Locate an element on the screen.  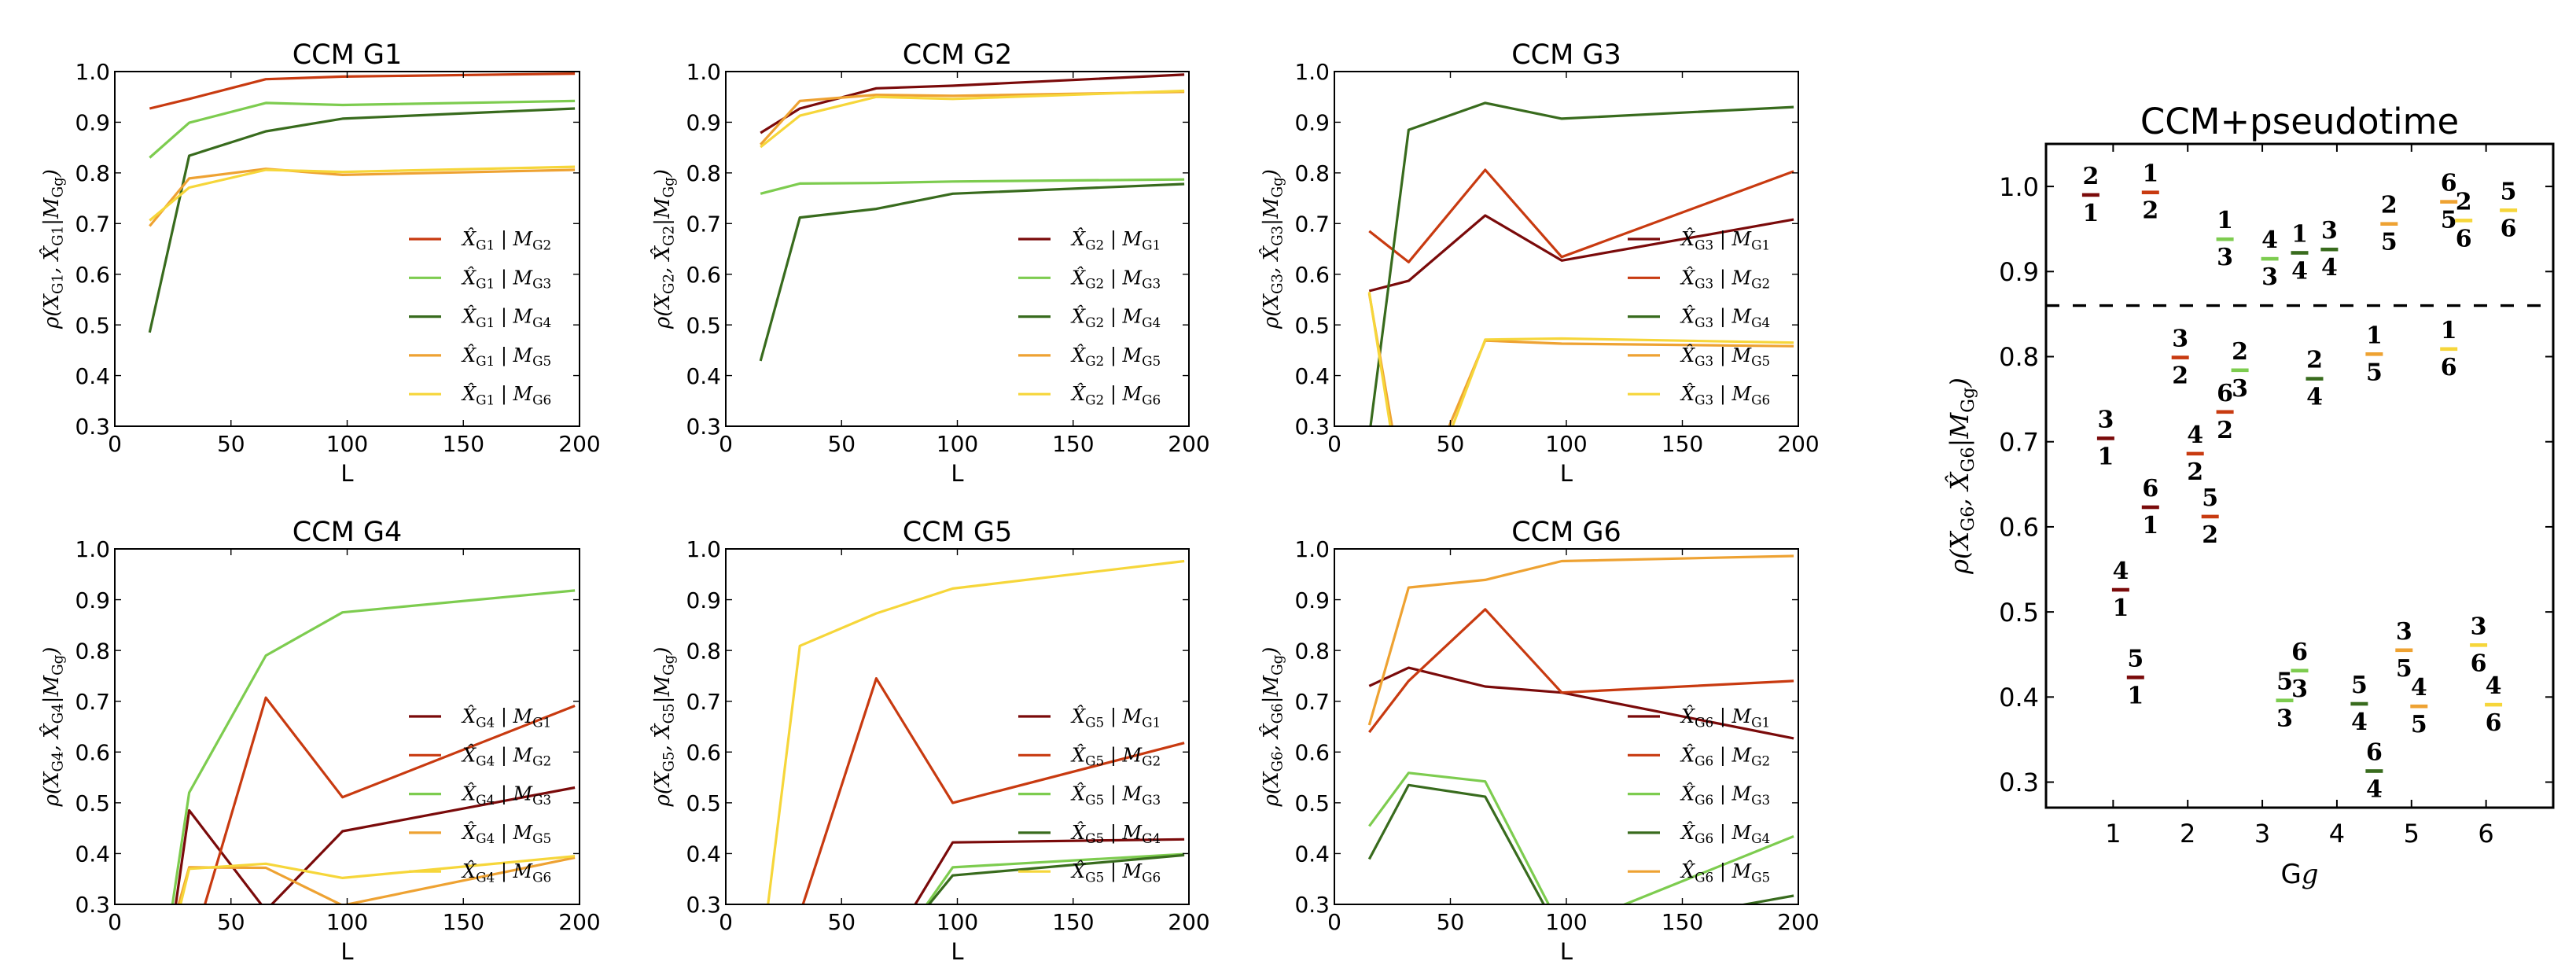
series-line-x-g3-m-g4 is located at coordinates (1581, 263).